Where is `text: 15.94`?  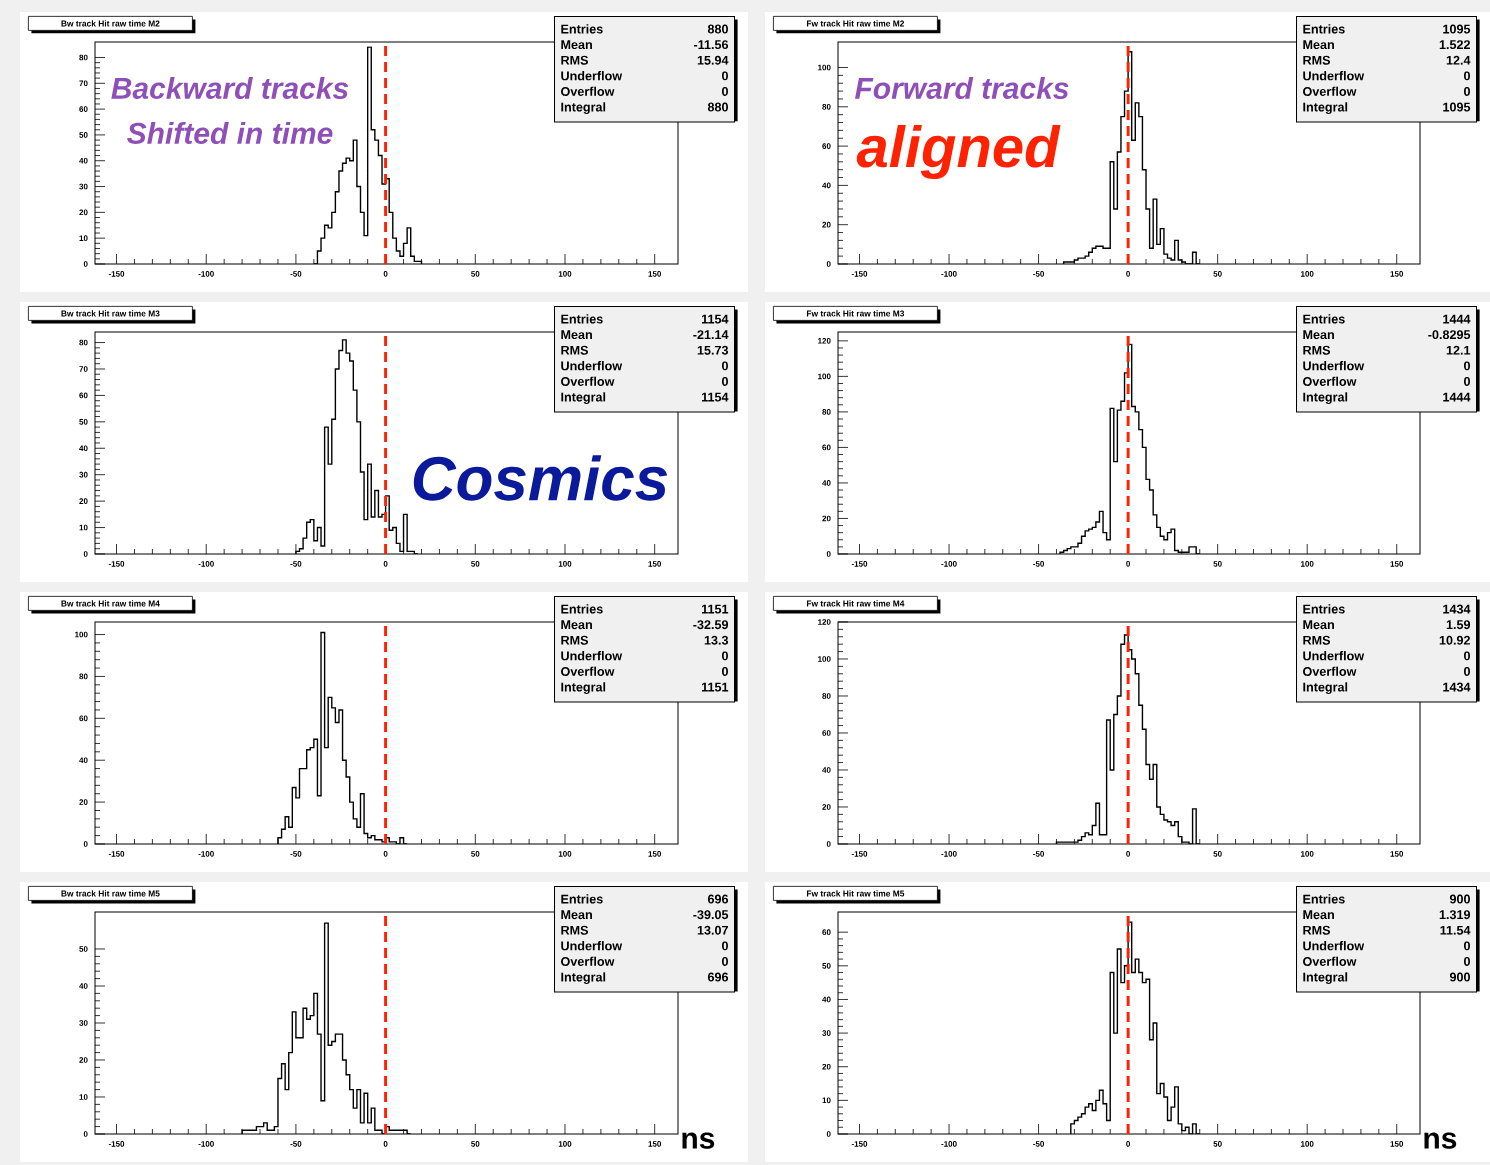 text: 15.94 is located at coordinates (713, 60).